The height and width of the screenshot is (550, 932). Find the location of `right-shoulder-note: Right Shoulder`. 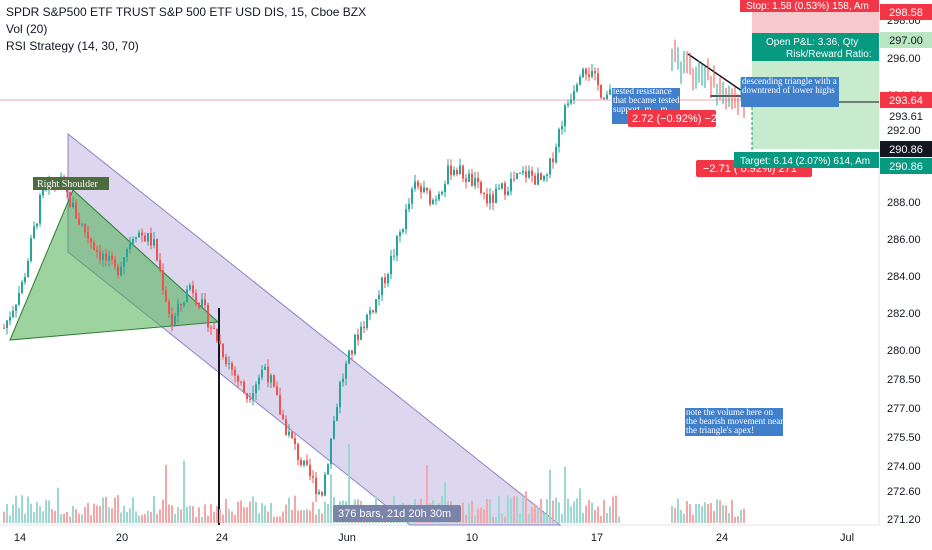

right-shoulder-note: Right Shoulder is located at coordinates (71, 183).